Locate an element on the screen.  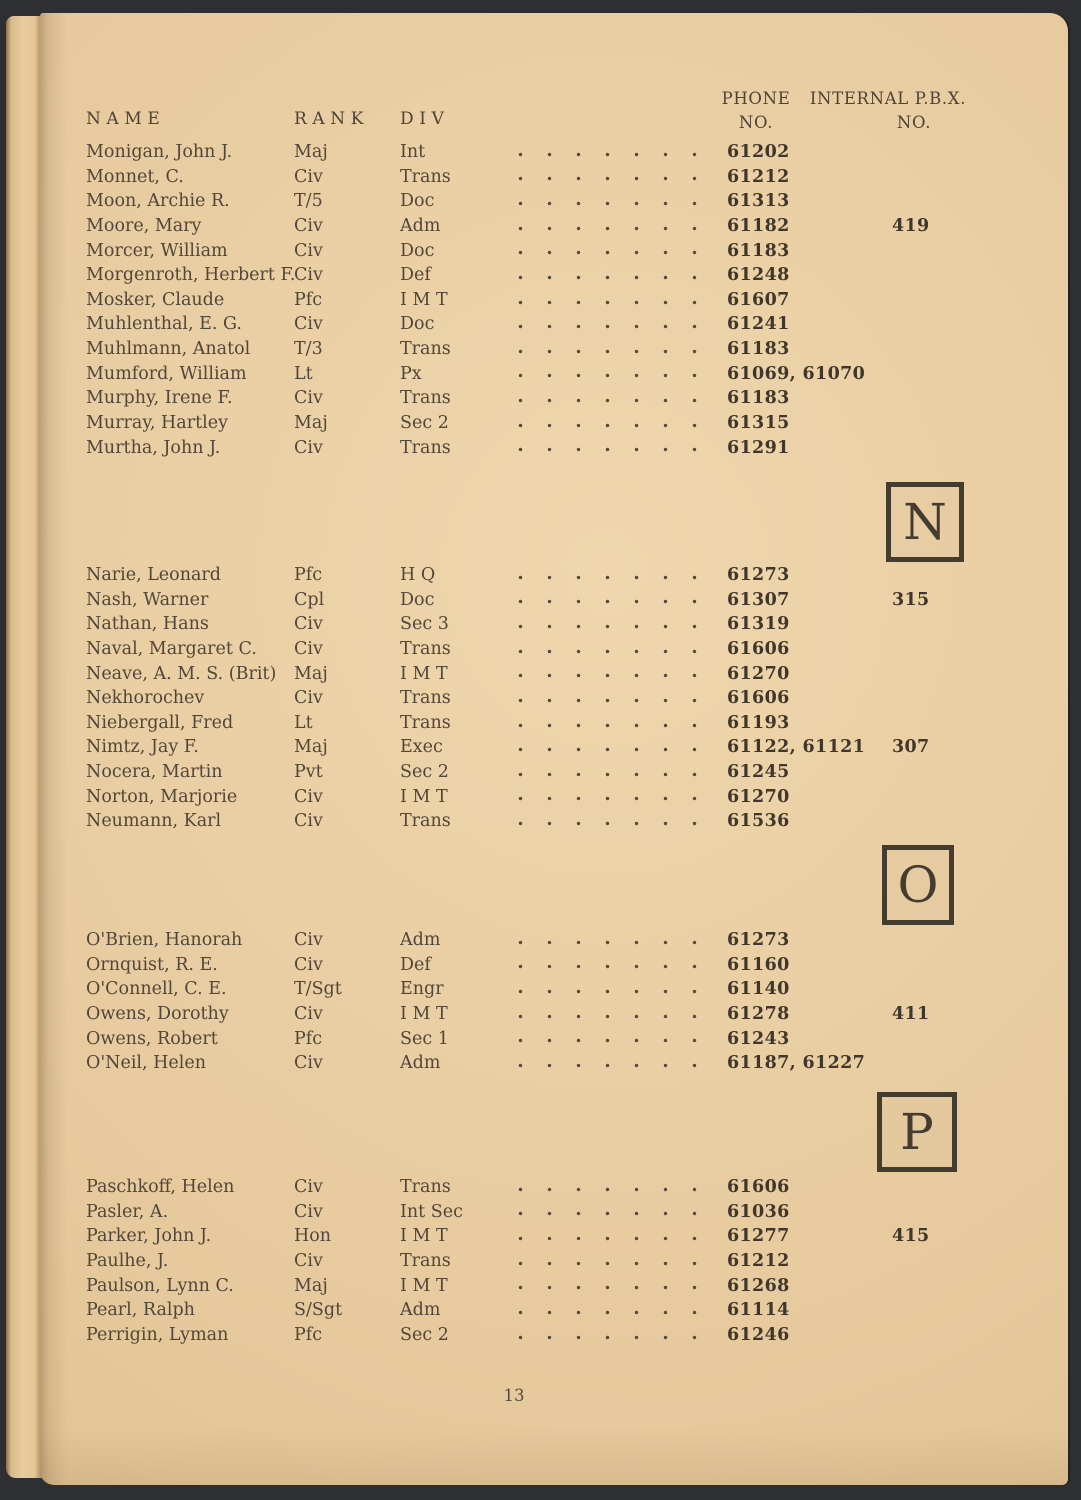
person-name: Nathan, Hans is located at coordinates (147, 624).